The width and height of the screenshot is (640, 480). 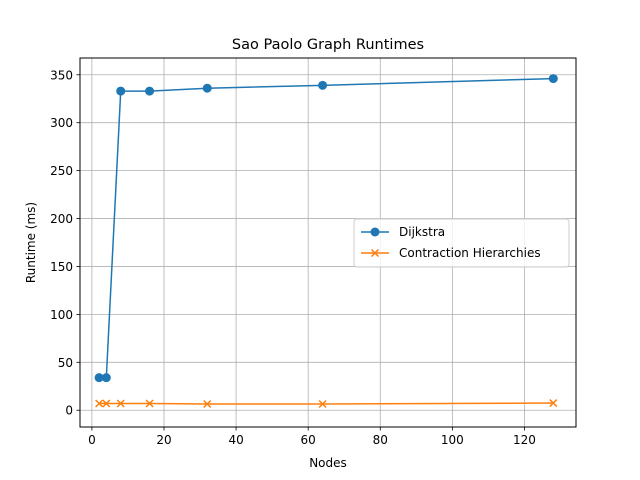 What do you see at coordinates (31, 242) in the screenshot?
I see `y-axis-title: Runtime (ms)` at bounding box center [31, 242].